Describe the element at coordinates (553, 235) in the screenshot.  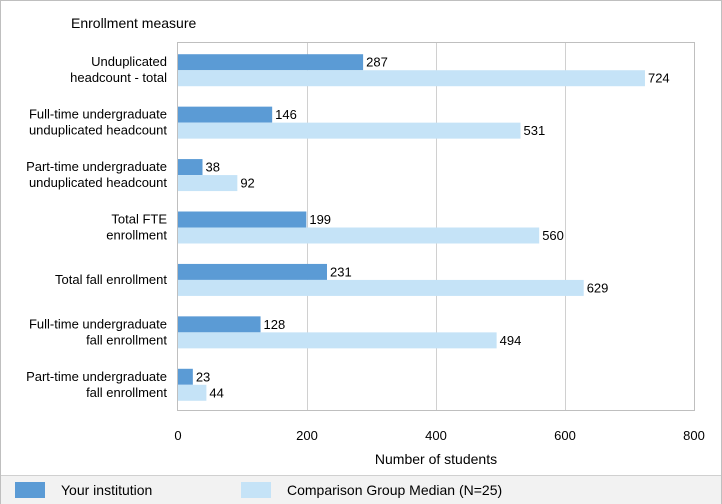
I see `bar-value-label: 560` at that location.